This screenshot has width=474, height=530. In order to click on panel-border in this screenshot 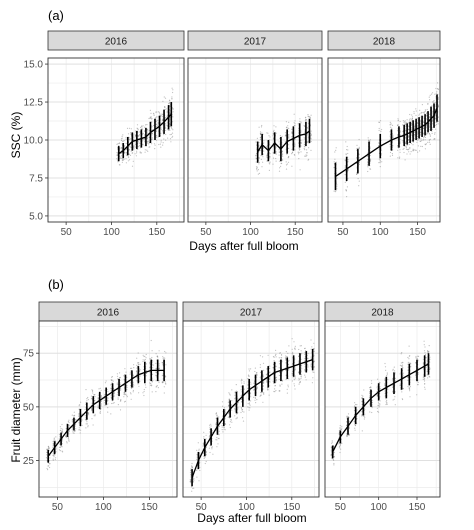, I will do `click(384, 140)`.